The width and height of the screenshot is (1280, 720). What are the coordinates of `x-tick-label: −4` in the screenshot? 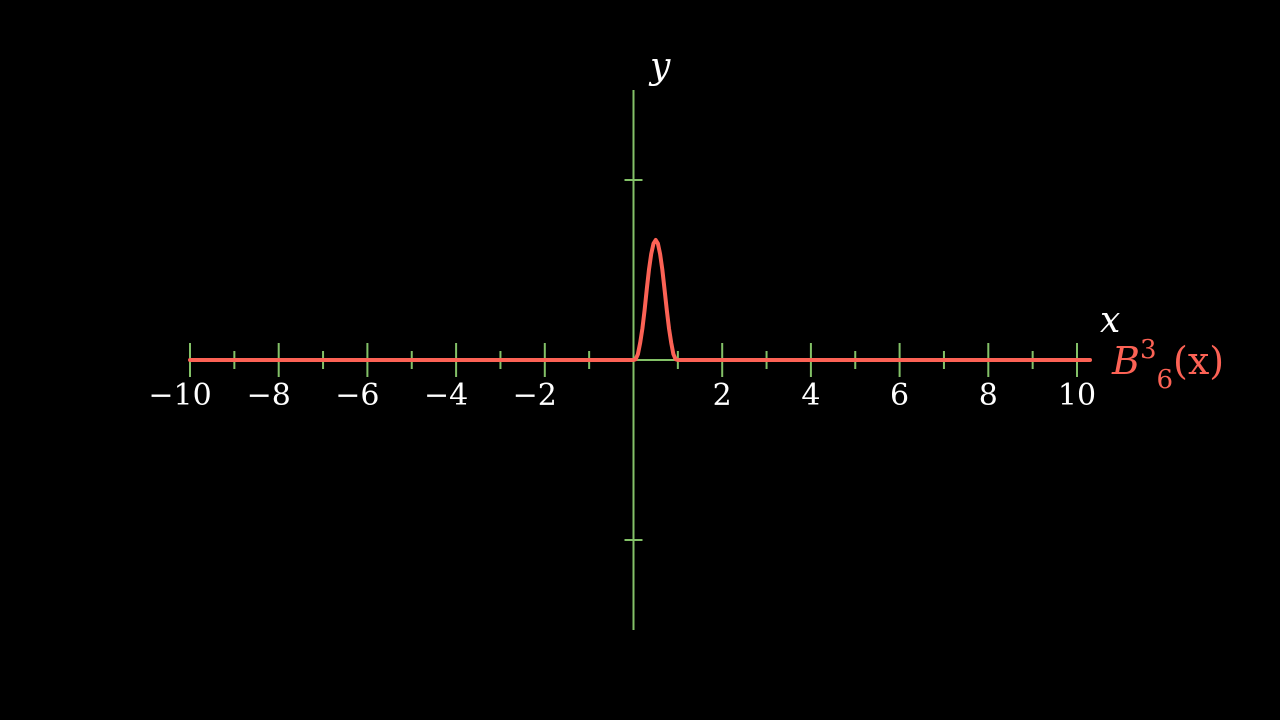 It's located at (446, 395).